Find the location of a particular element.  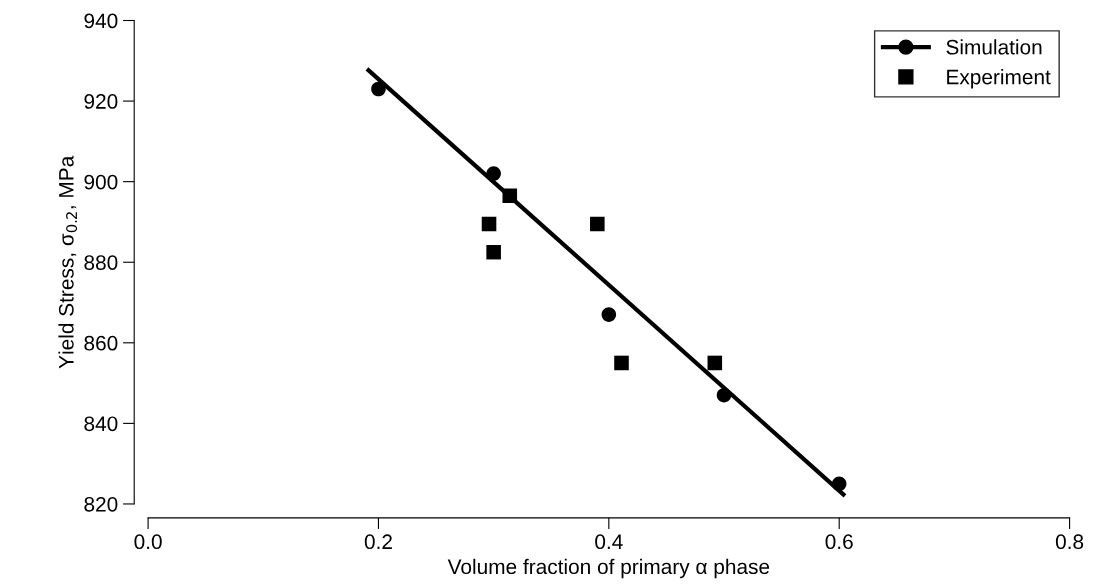

y-tick-label: 840 is located at coordinates (101, 424).